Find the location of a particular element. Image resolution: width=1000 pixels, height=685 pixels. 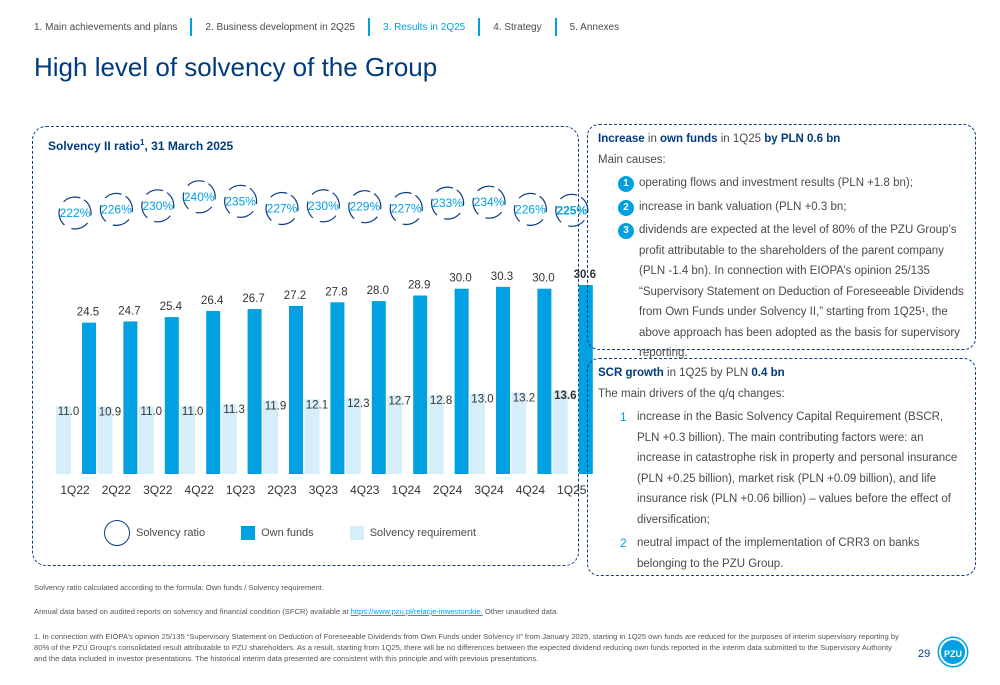

nav-item-achievements: 1. Main achievements and plans is located at coordinates (106, 27).